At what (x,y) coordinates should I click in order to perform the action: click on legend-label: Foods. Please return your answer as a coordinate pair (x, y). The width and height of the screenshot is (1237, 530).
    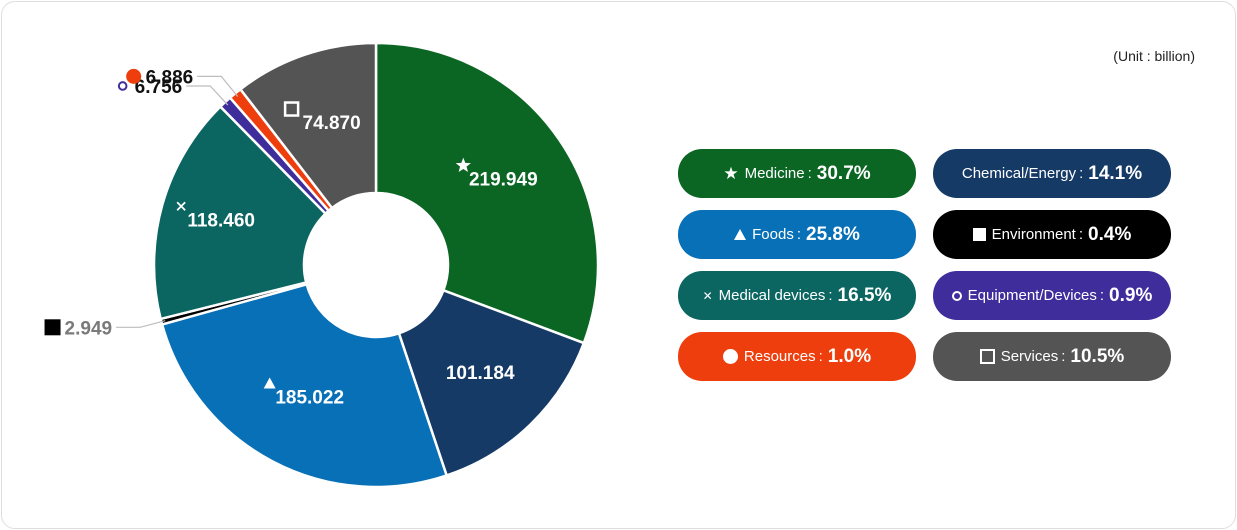
    Looking at the image, I should click on (773, 234).